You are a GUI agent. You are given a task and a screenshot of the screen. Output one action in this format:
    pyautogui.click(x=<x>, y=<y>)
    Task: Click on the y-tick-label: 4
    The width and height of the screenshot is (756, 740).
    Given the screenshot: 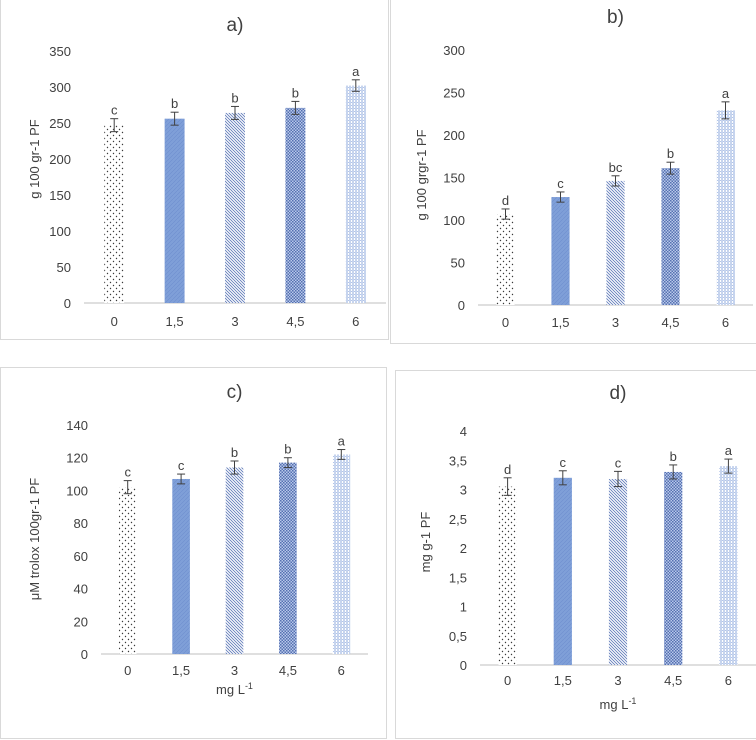 What is the action you would take?
    pyautogui.click(x=463, y=431)
    